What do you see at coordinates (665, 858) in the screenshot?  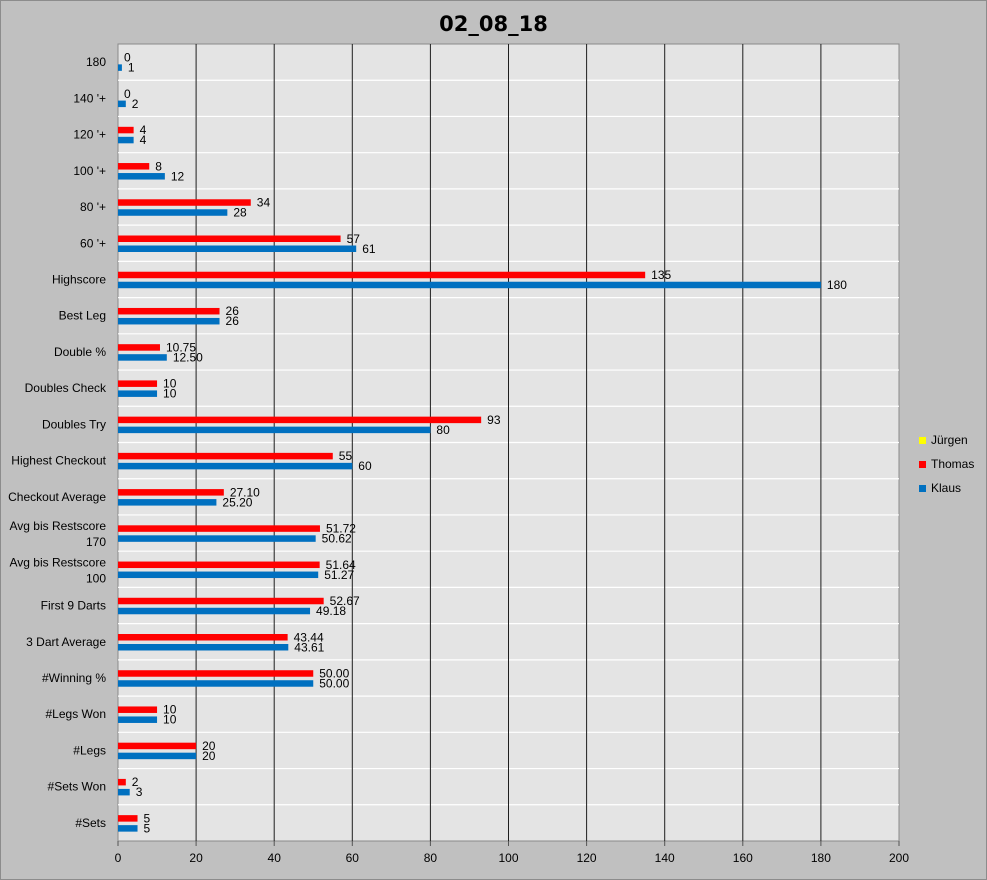 I see `x-tick-label: 140` at bounding box center [665, 858].